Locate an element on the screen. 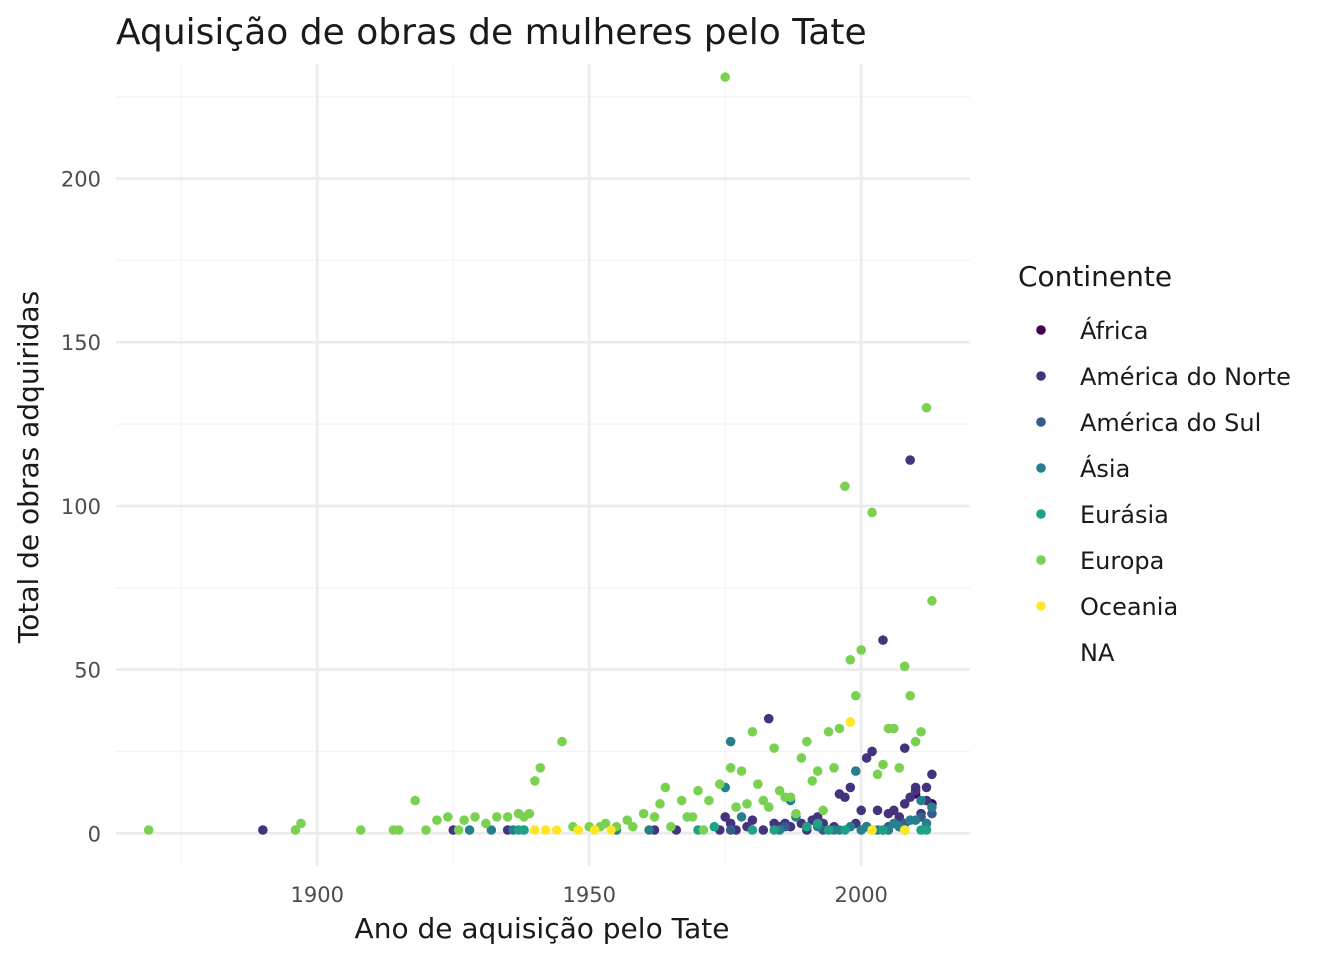 This screenshot has width=1344, height=960. x-tick-label: 2000 is located at coordinates (860, 895).